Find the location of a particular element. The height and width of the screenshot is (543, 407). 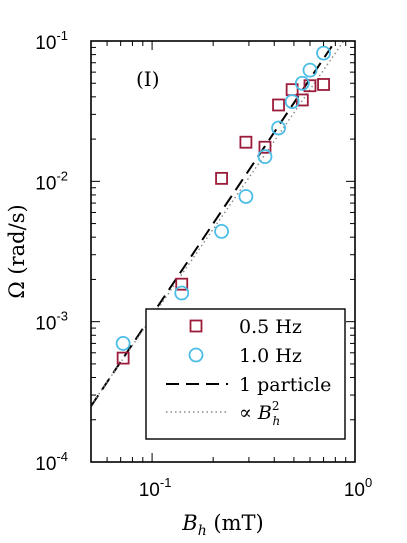

legend-label-subscript: h is located at coordinates (277, 421).